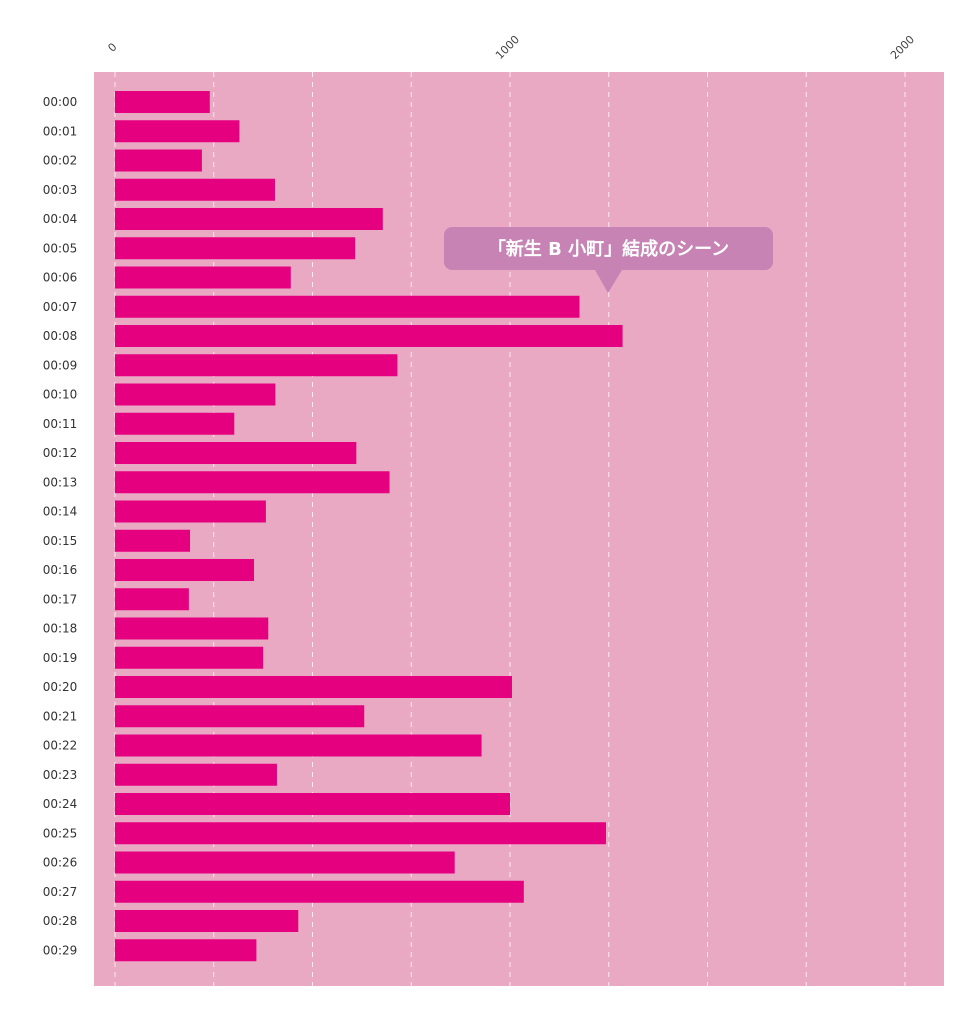 This screenshot has height=1028, width=980. What do you see at coordinates (60, 190) in the screenshot?
I see `category-label: 00:03` at bounding box center [60, 190].